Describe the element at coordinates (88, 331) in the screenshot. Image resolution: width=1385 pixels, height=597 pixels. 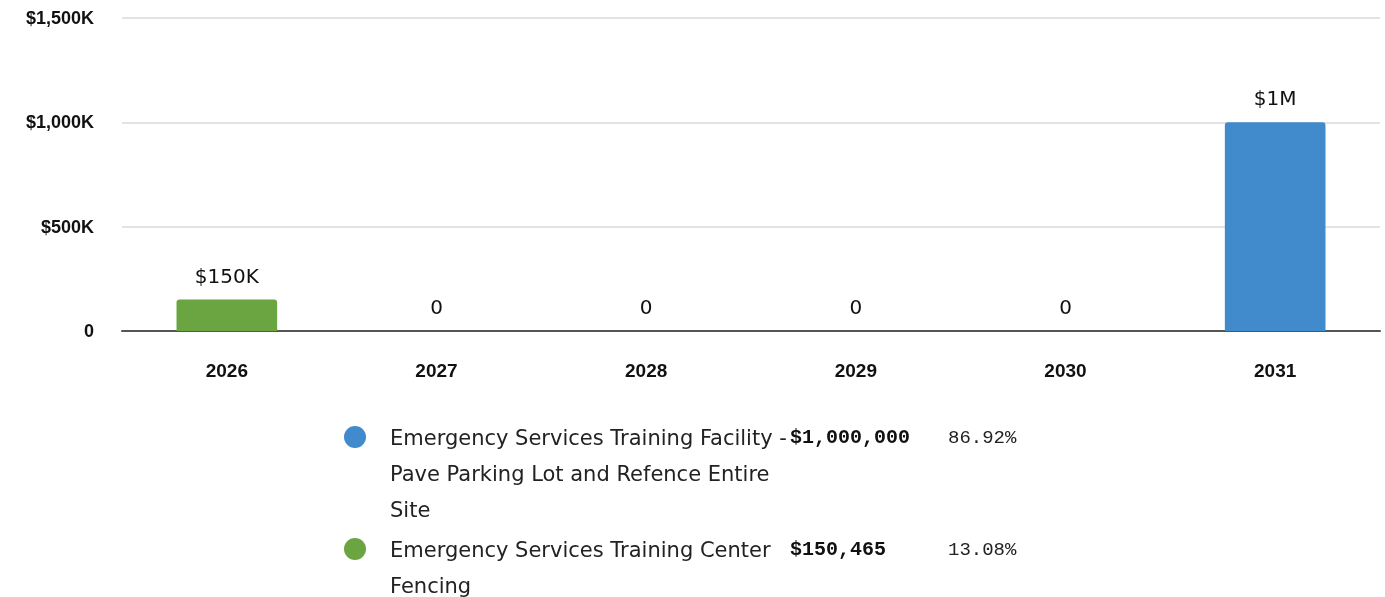
I see `y-tick-label: 0` at that location.